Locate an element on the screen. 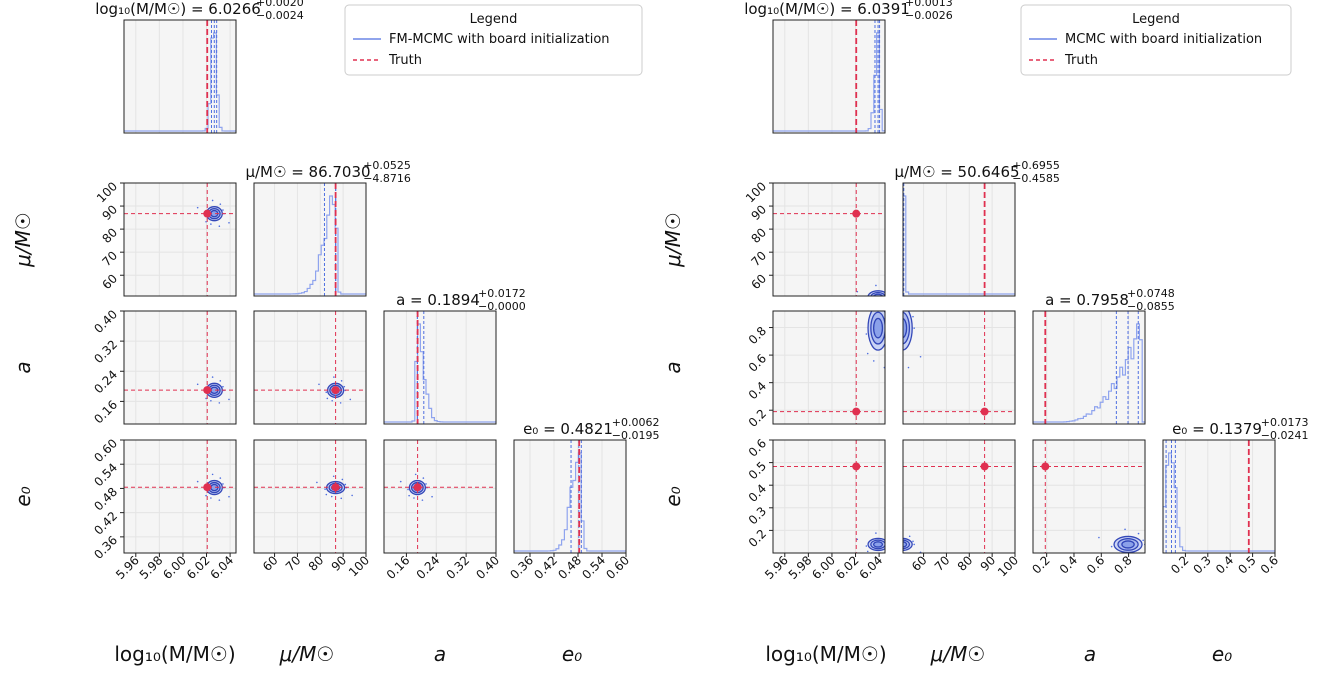  title-plus: +0.0172 is located at coordinates (502, 293).